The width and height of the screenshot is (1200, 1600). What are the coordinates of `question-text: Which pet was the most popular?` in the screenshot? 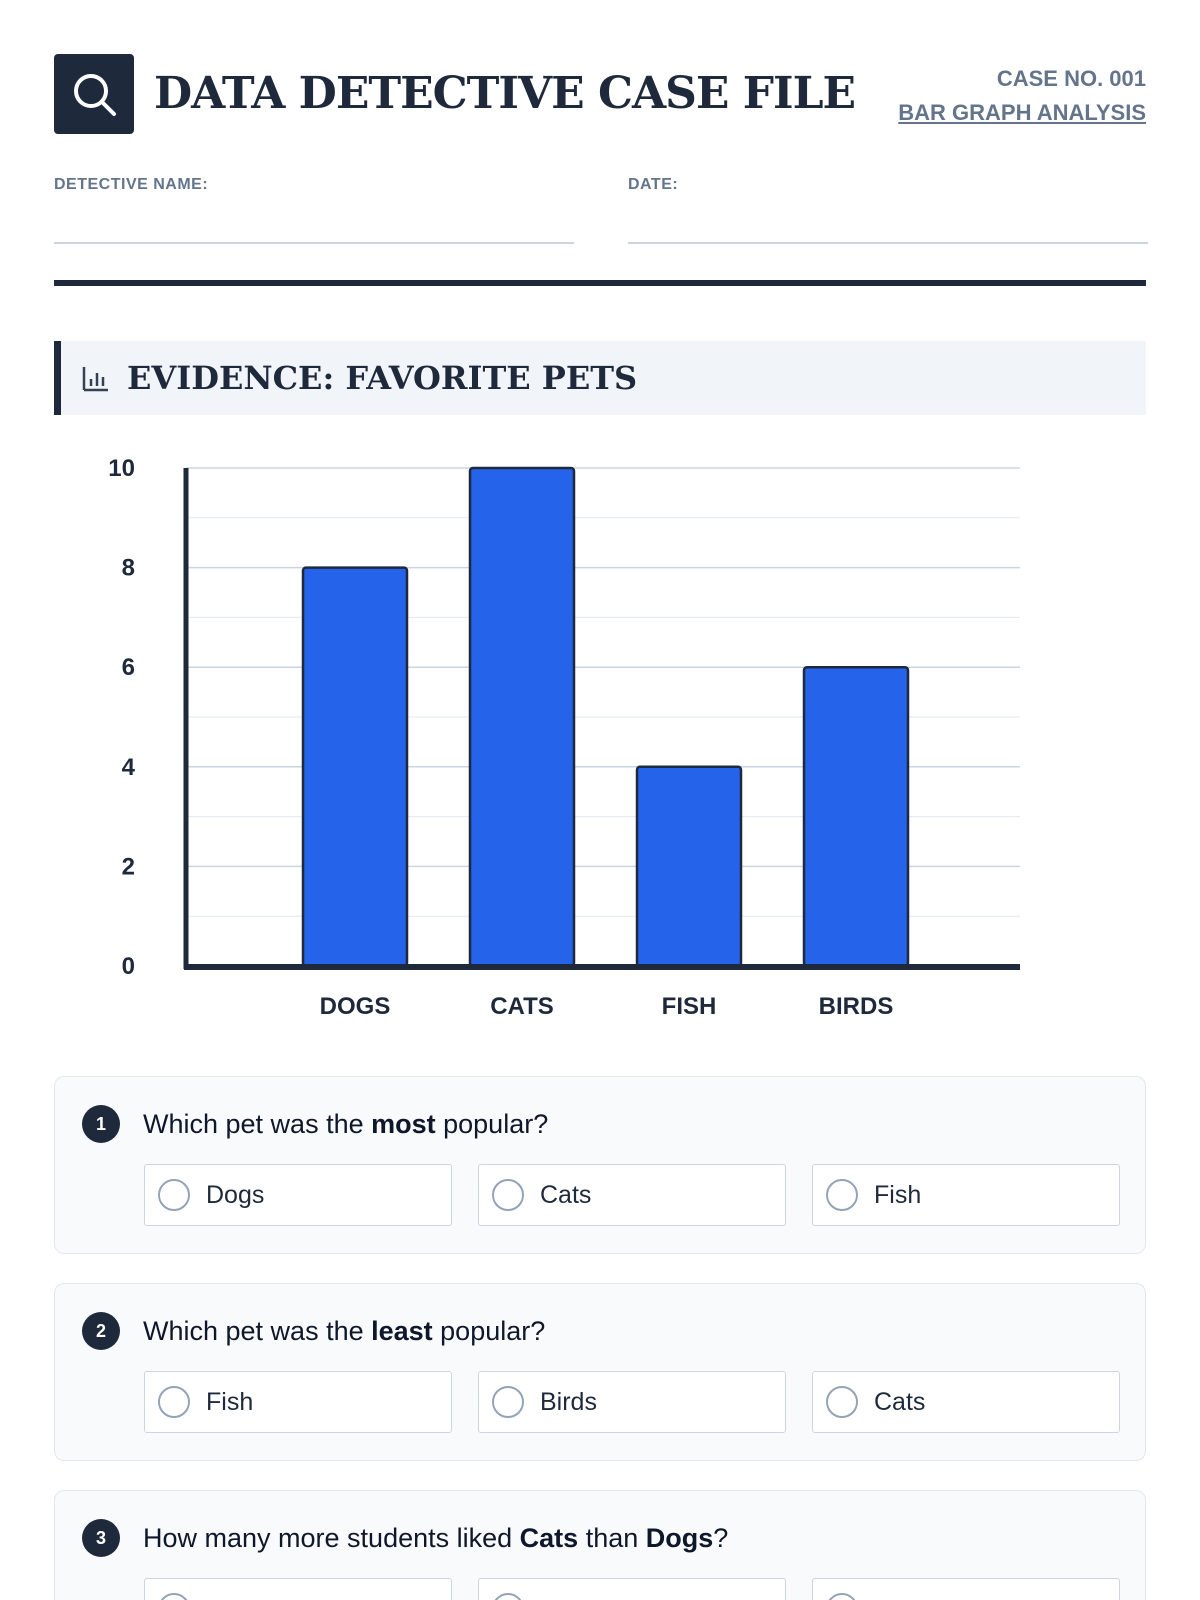 It's located at (345, 1124).